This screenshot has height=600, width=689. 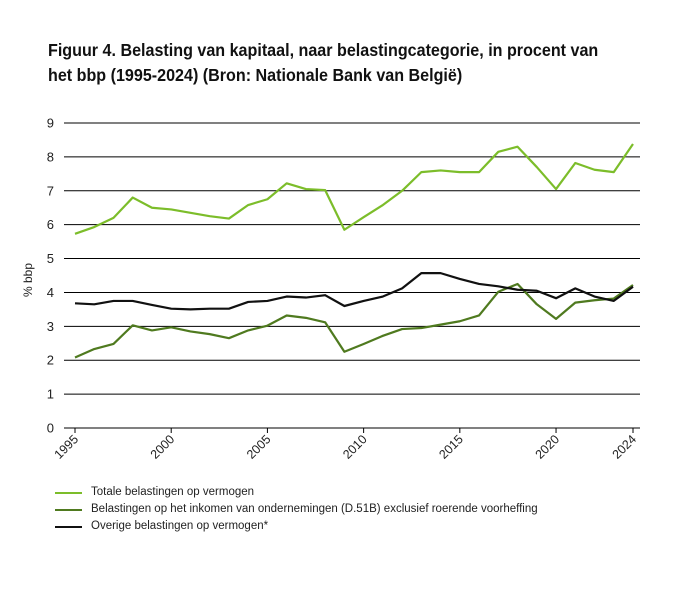 What do you see at coordinates (296, 492) in the screenshot?
I see `legend-item: Totale belastingen op vermogen` at bounding box center [296, 492].